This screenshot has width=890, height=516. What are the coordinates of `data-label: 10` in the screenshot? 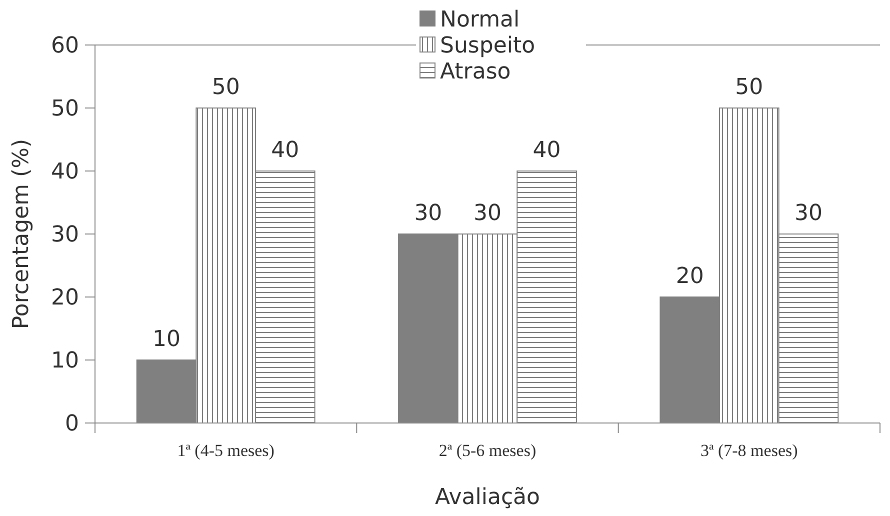 It's located at (166, 339).